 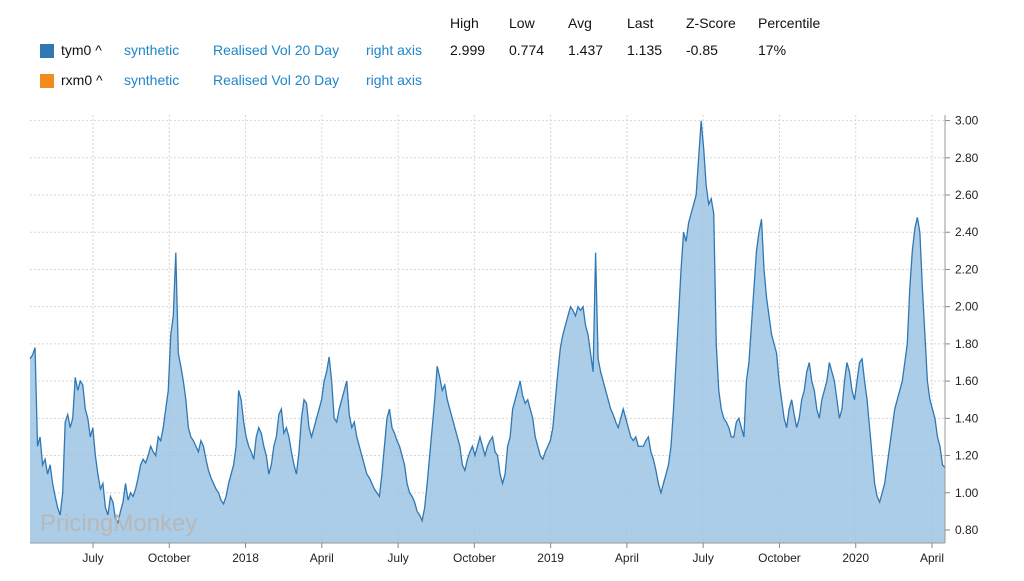 I want to click on header-zscore: Z-Score, so click(x=711, y=23).